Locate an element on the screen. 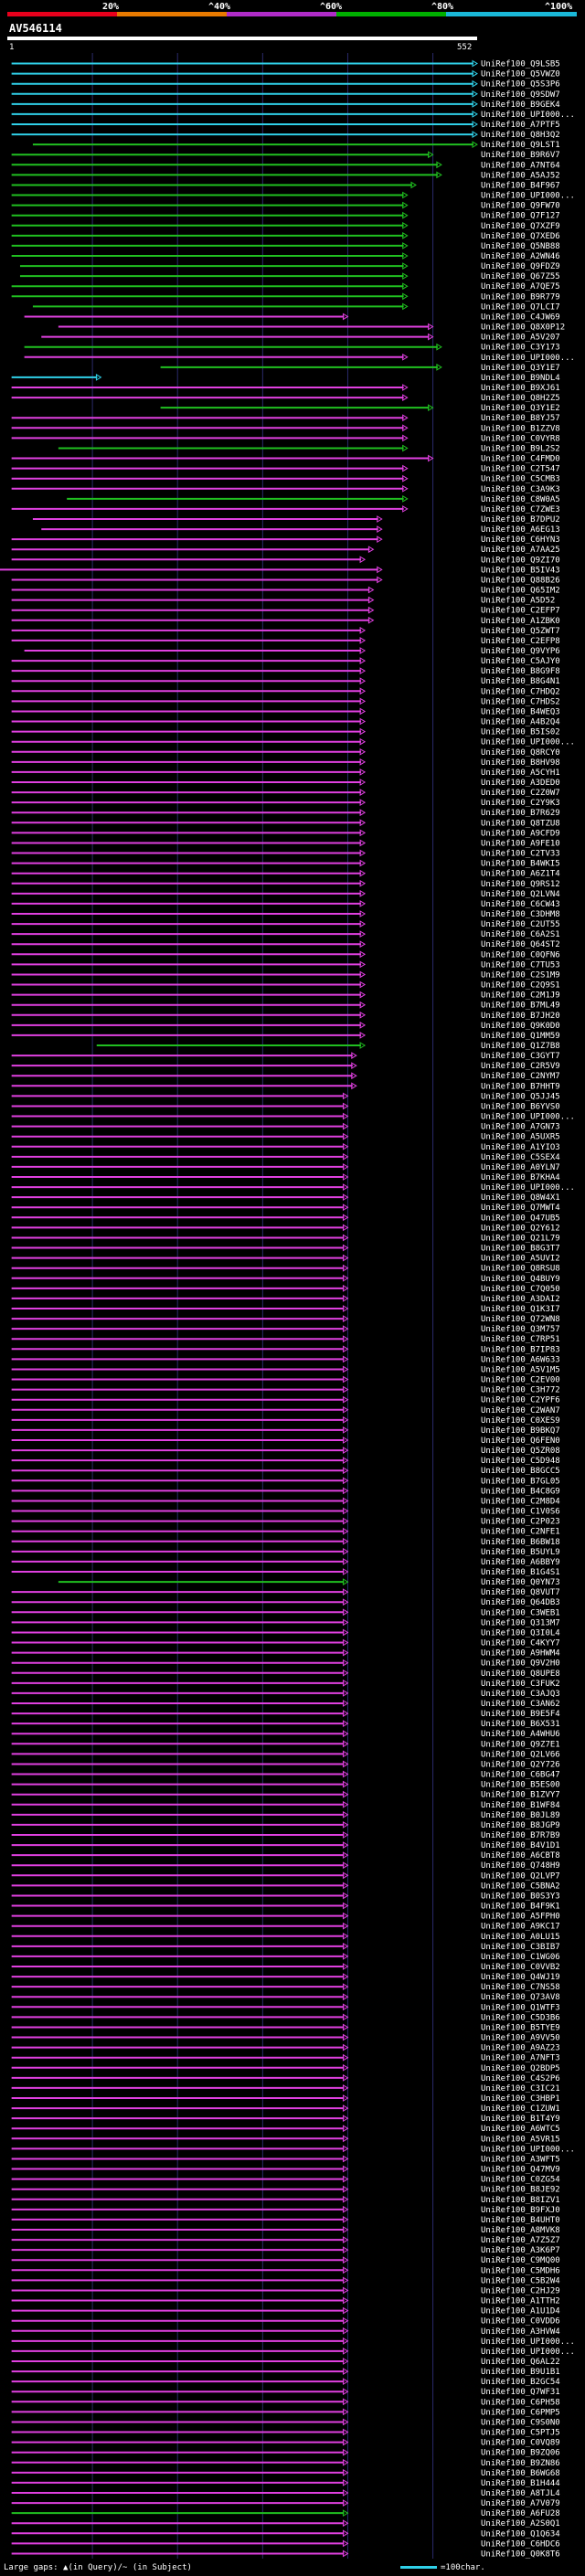 This screenshot has height=2576, width=585. hit-label: UniRef100_B6YVS0 is located at coordinates (520, 1106).